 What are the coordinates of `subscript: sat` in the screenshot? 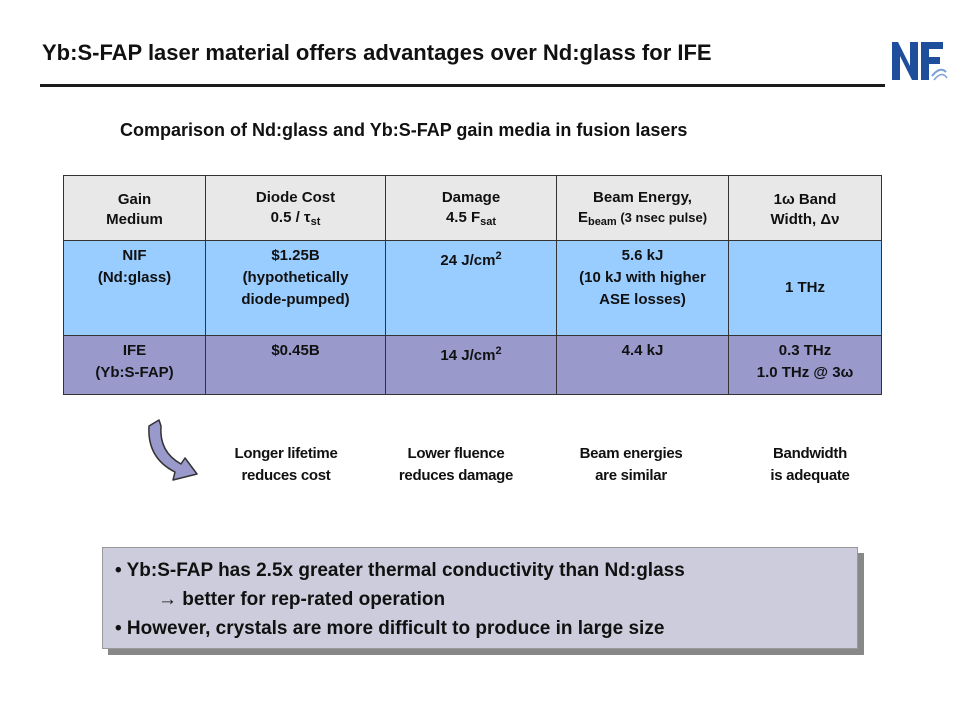 It's located at (488, 221).